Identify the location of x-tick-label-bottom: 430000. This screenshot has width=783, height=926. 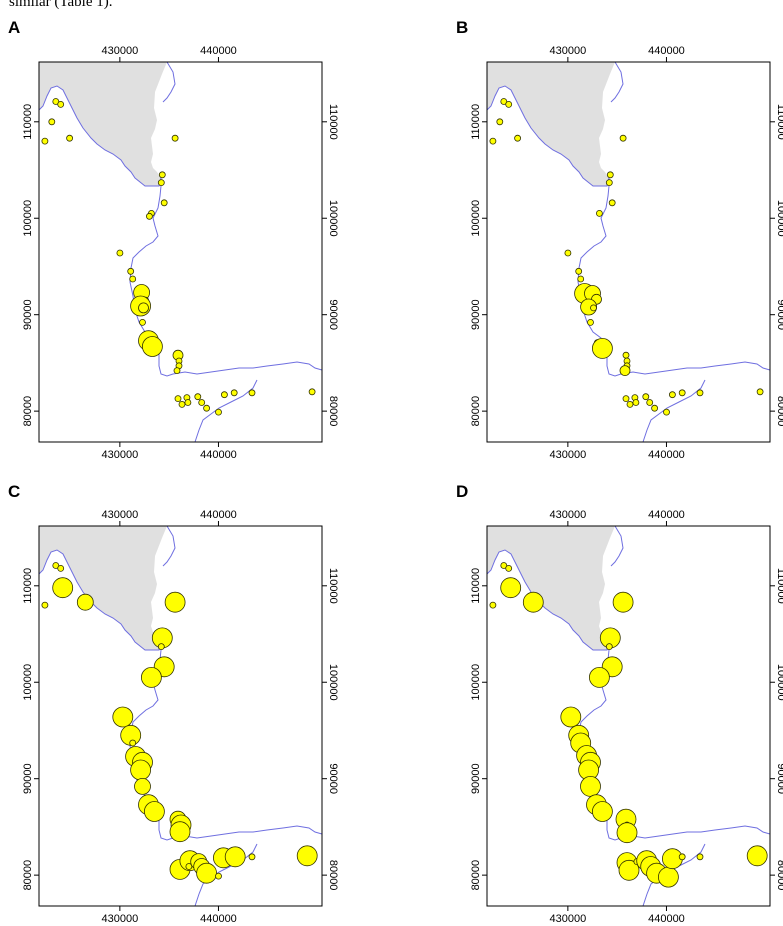
(119, 455).